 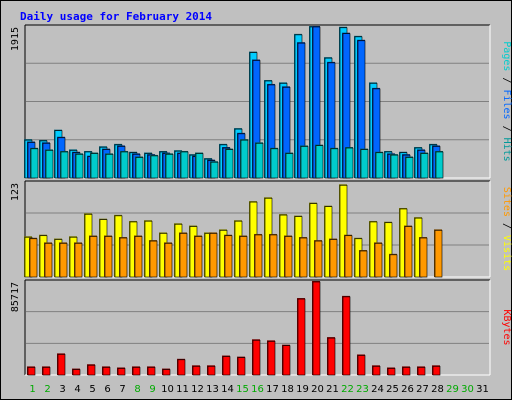 What do you see at coordinates (392, 389) in the screenshot?
I see `day-label-25: 25` at bounding box center [392, 389].